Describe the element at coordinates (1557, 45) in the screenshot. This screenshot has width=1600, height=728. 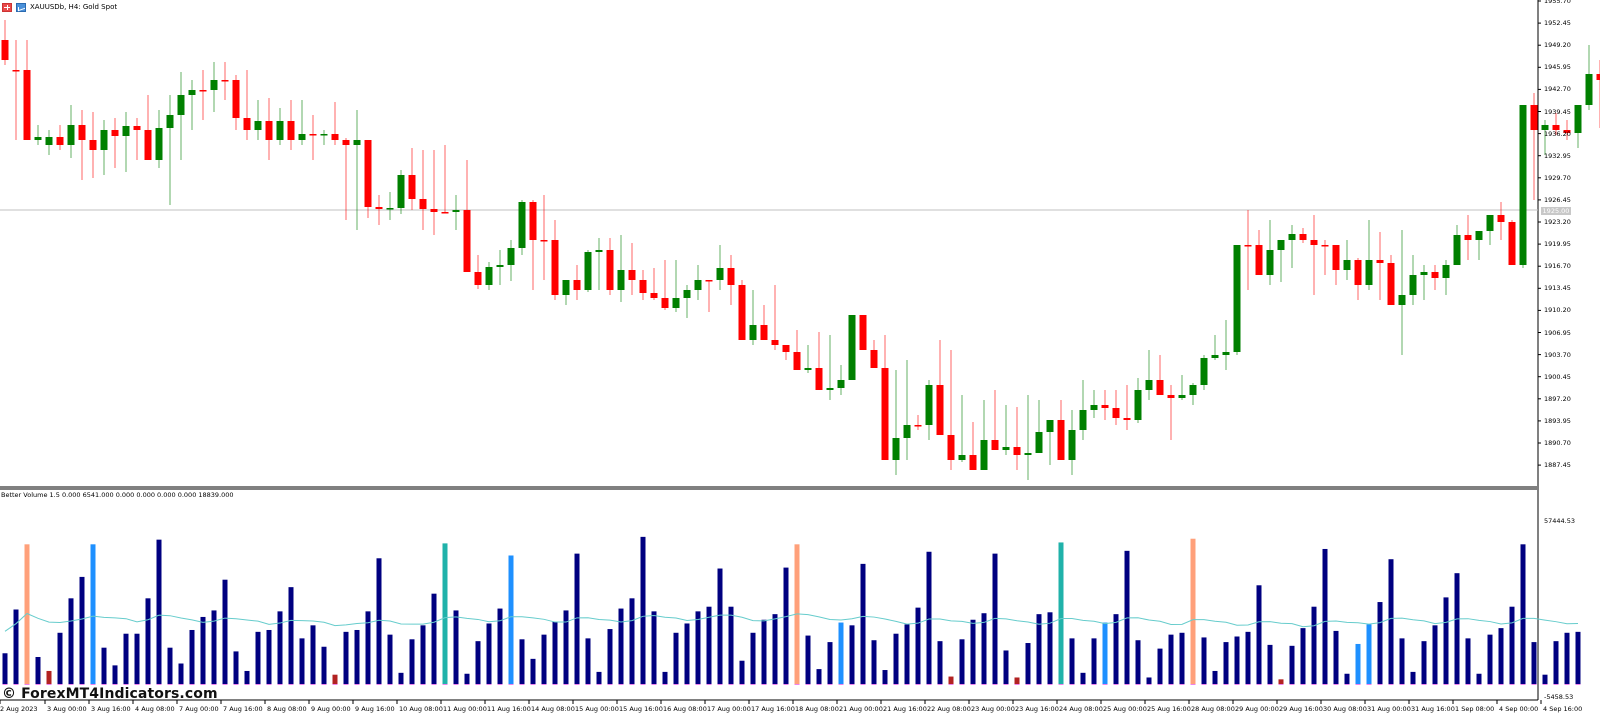
I see `price-tick-label: 1949.20` at that location.